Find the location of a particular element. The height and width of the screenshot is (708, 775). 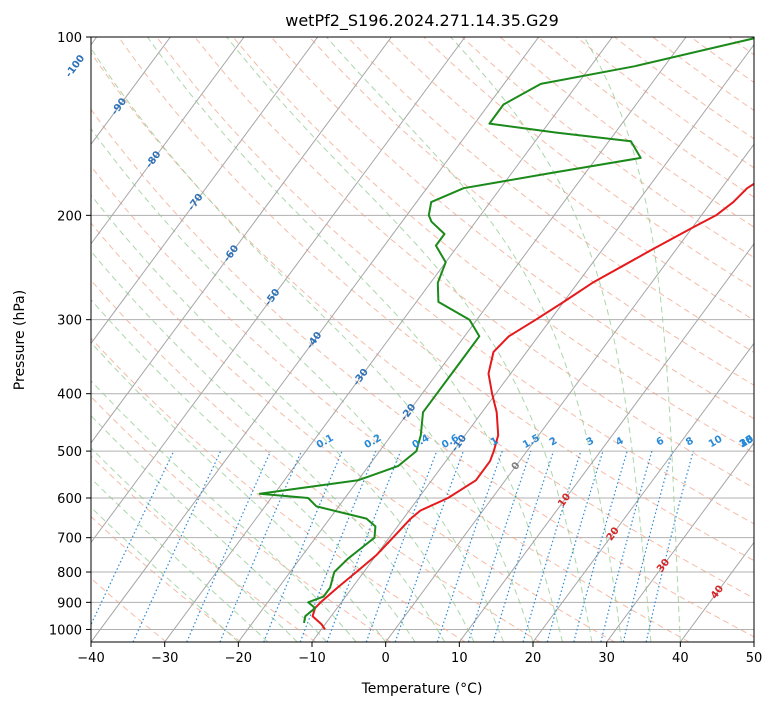

mixing-ratio-label: 3 is located at coordinates (591, 441).